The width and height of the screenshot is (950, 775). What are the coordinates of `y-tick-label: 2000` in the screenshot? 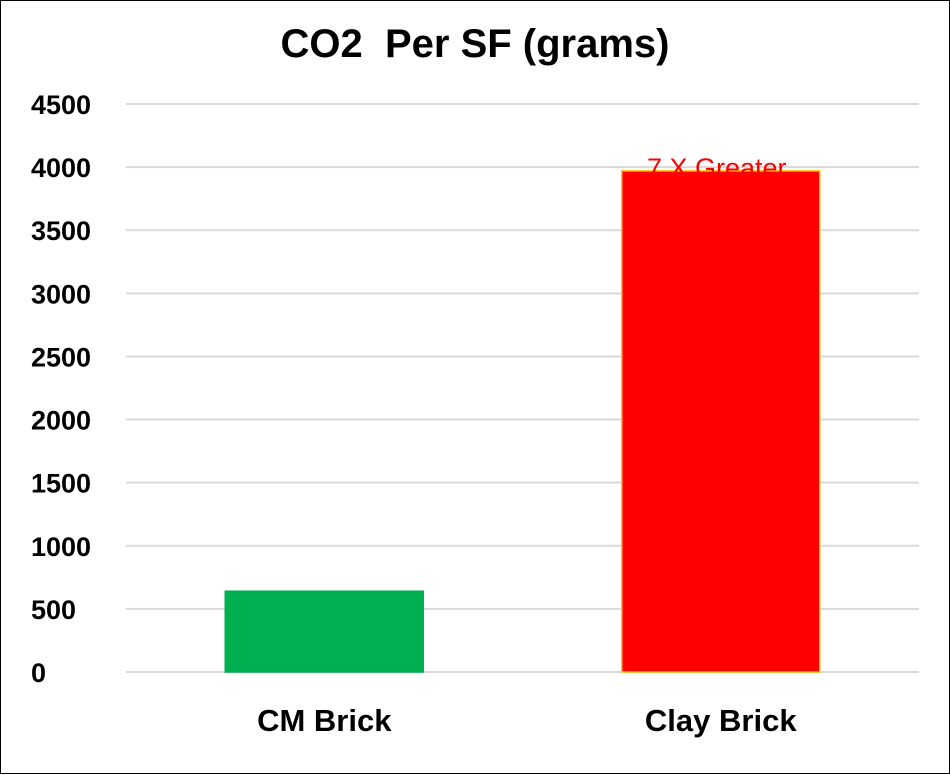 It's located at (61, 421).